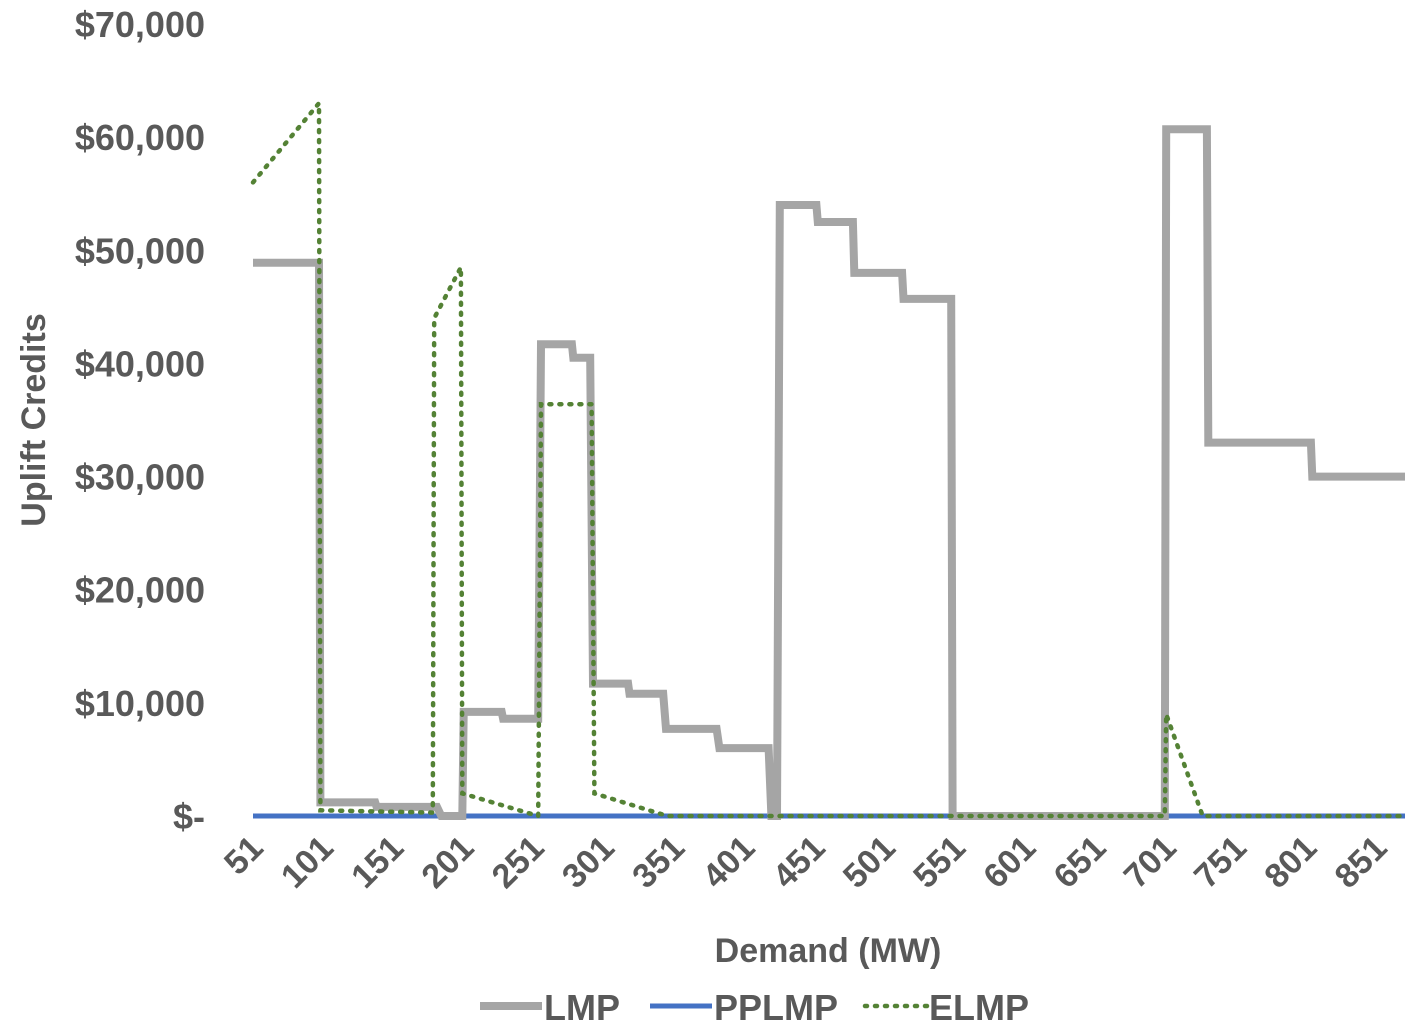  I want to click on x-tick-label: 251, so click(518, 862).